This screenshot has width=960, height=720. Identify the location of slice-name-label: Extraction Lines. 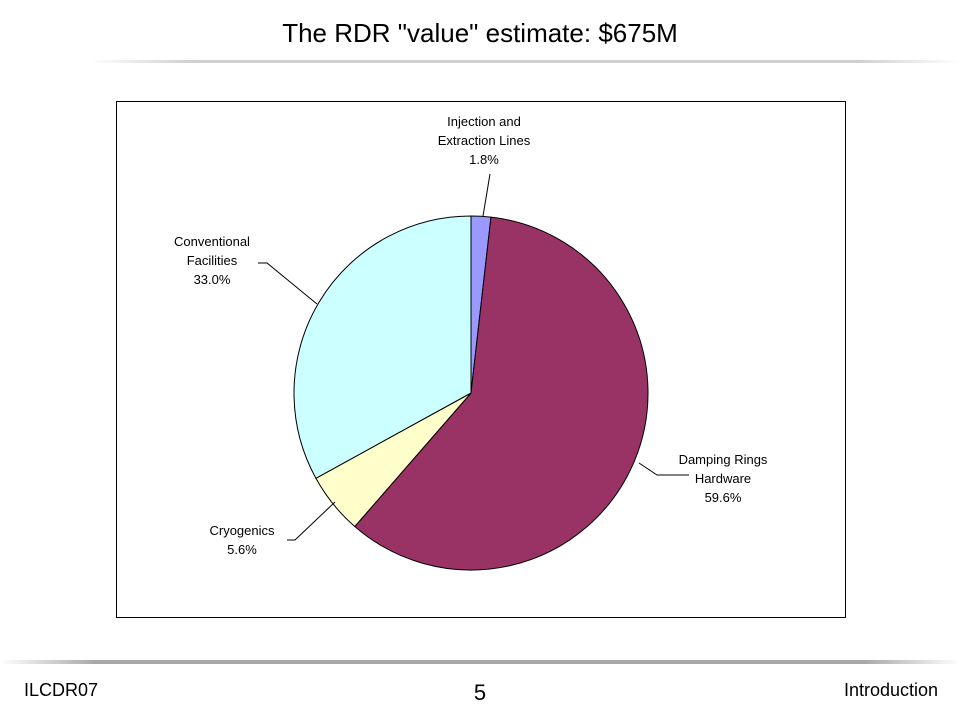
(484, 140).